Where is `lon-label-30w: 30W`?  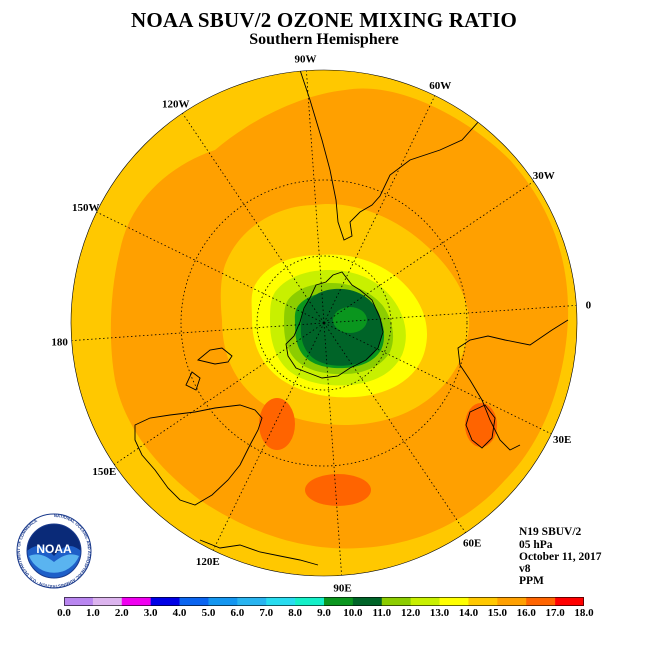
lon-label-30w: 30W is located at coordinates (544, 176).